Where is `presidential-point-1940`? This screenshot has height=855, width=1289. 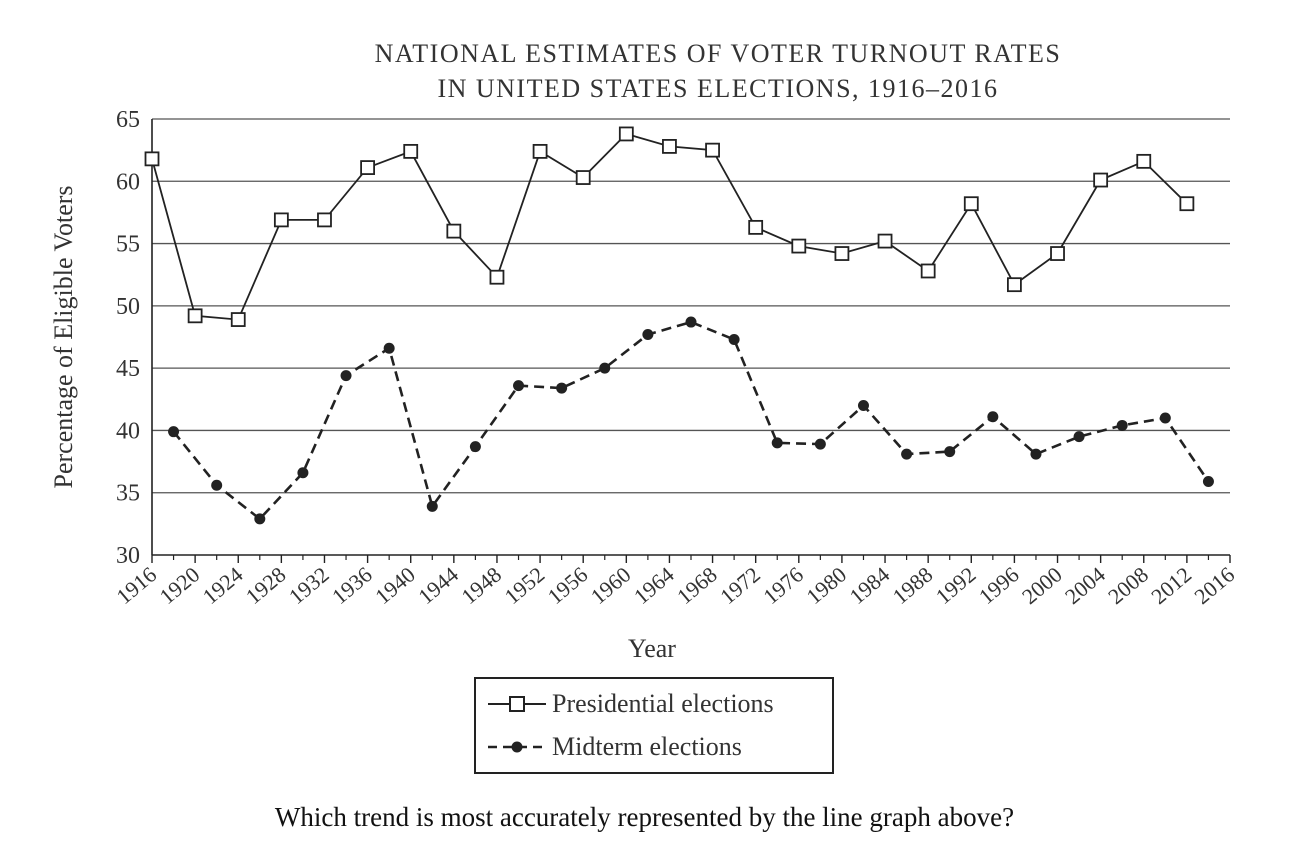
presidential-point-1940 is located at coordinates (411, 151).